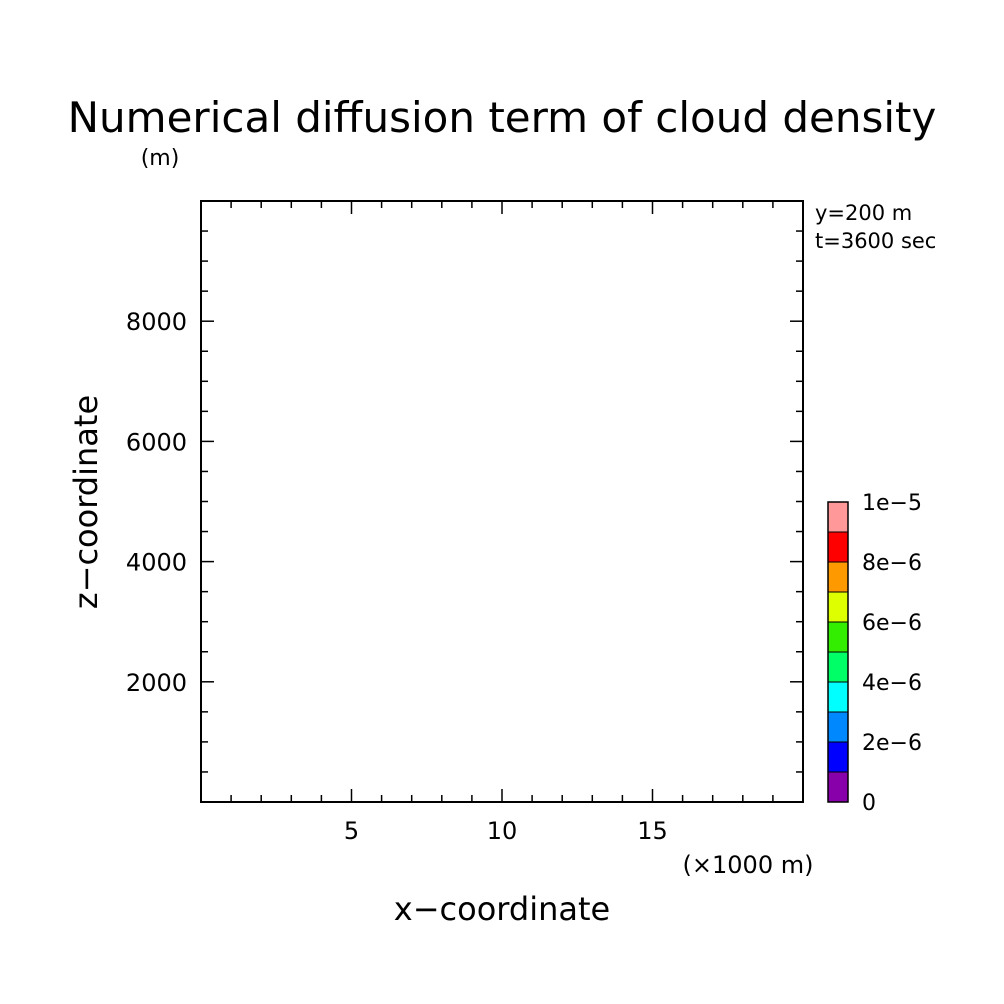  What do you see at coordinates (156, 683) in the screenshot?
I see `y-tick-label: 2000` at bounding box center [156, 683].